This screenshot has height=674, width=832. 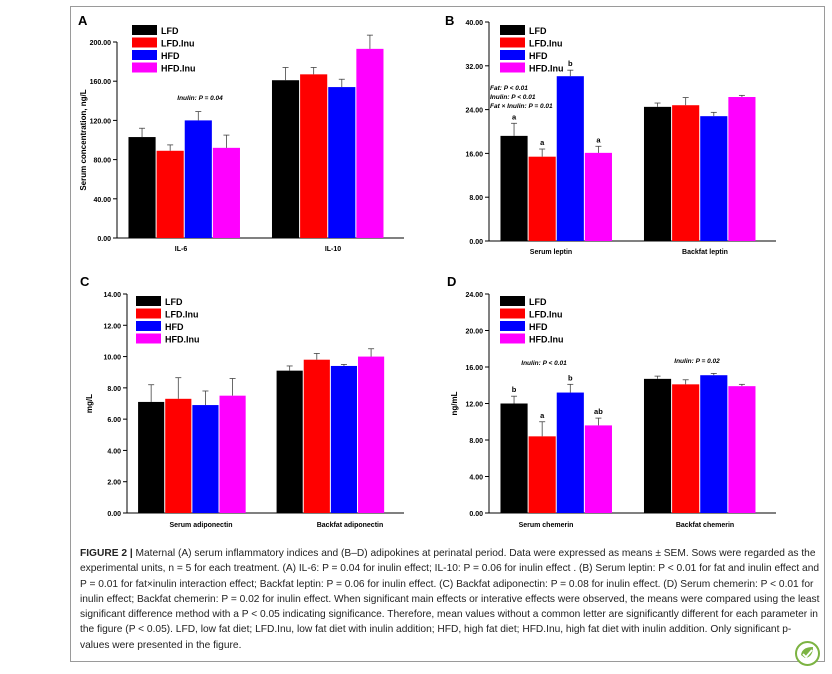 What do you see at coordinates (102, 161) in the screenshot?
I see `y-tick-label: 80.00` at bounding box center [102, 161].